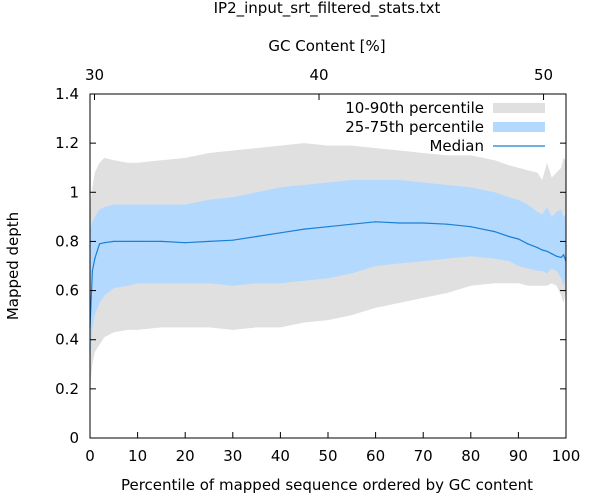  Describe the element at coordinates (67, 143) in the screenshot. I see `y-tick-label: 1.2` at that location.